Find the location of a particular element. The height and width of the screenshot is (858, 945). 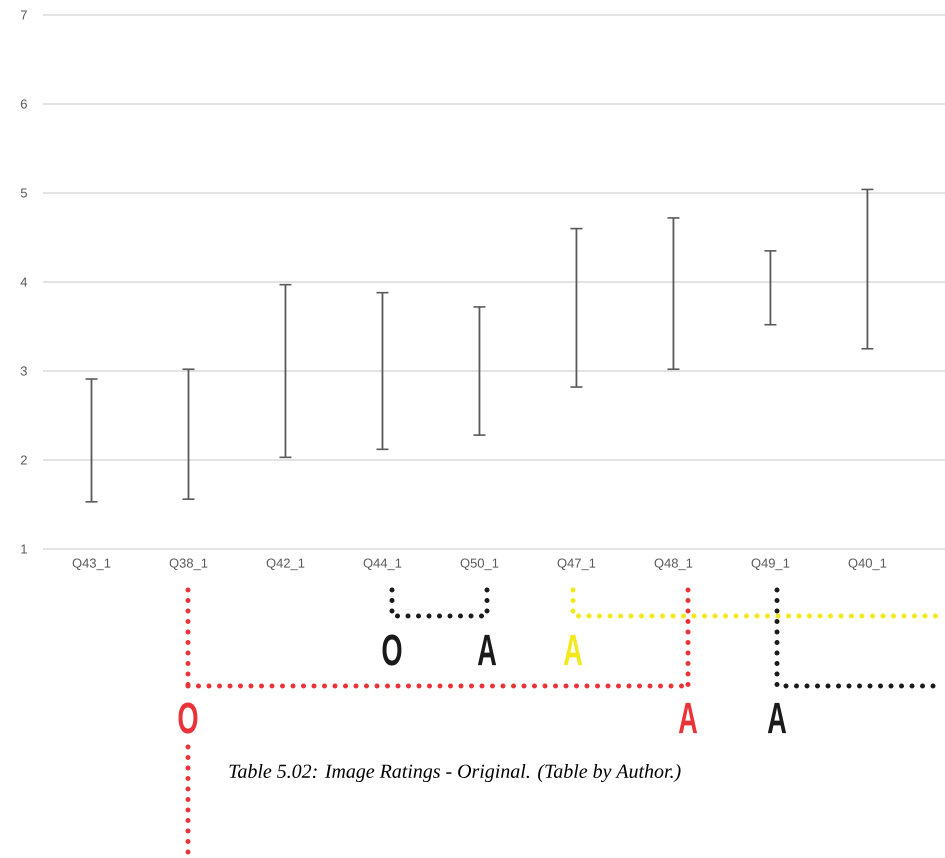

y-tick-label: 7 is located at coordinates (23, 15).